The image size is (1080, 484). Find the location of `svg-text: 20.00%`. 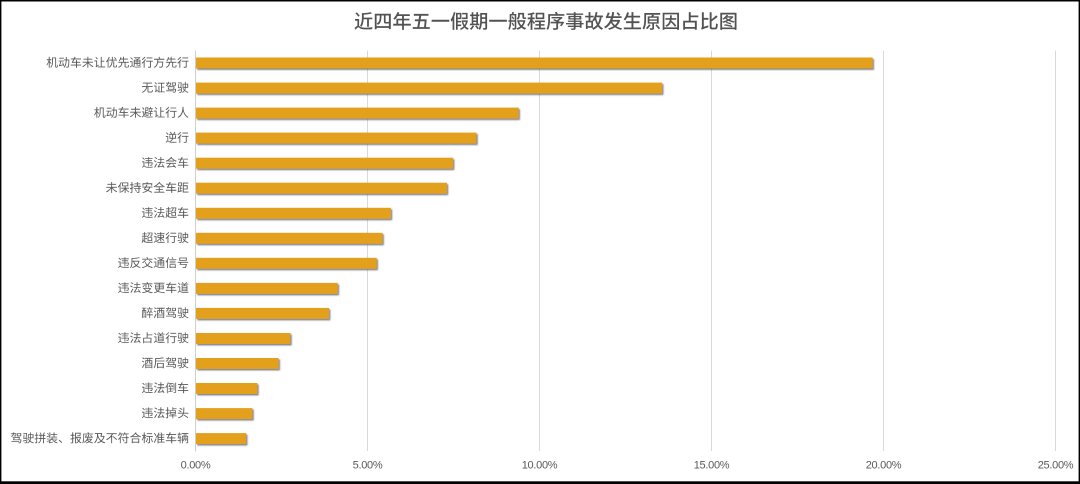

svg-text: 20.00% is located at coordinates (884, 466).